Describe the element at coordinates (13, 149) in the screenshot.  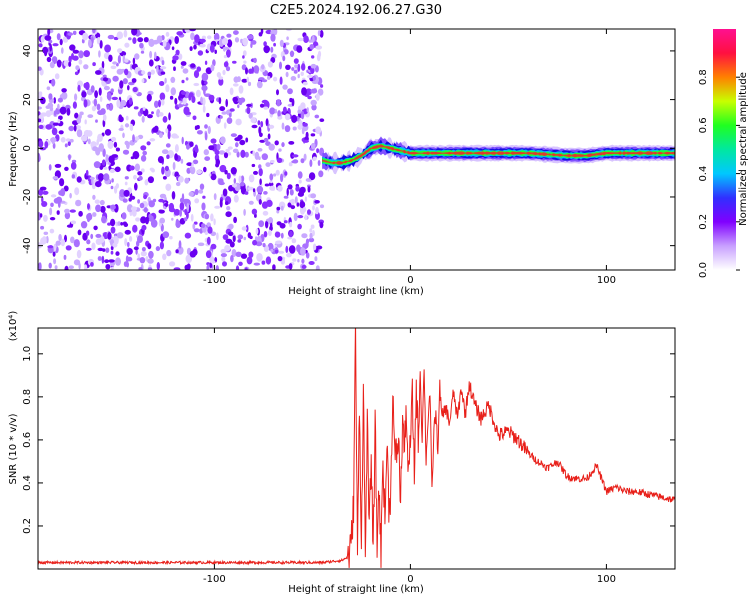
I see `spectrogram-y-axis-label: Frequency (Hz)` at that location.